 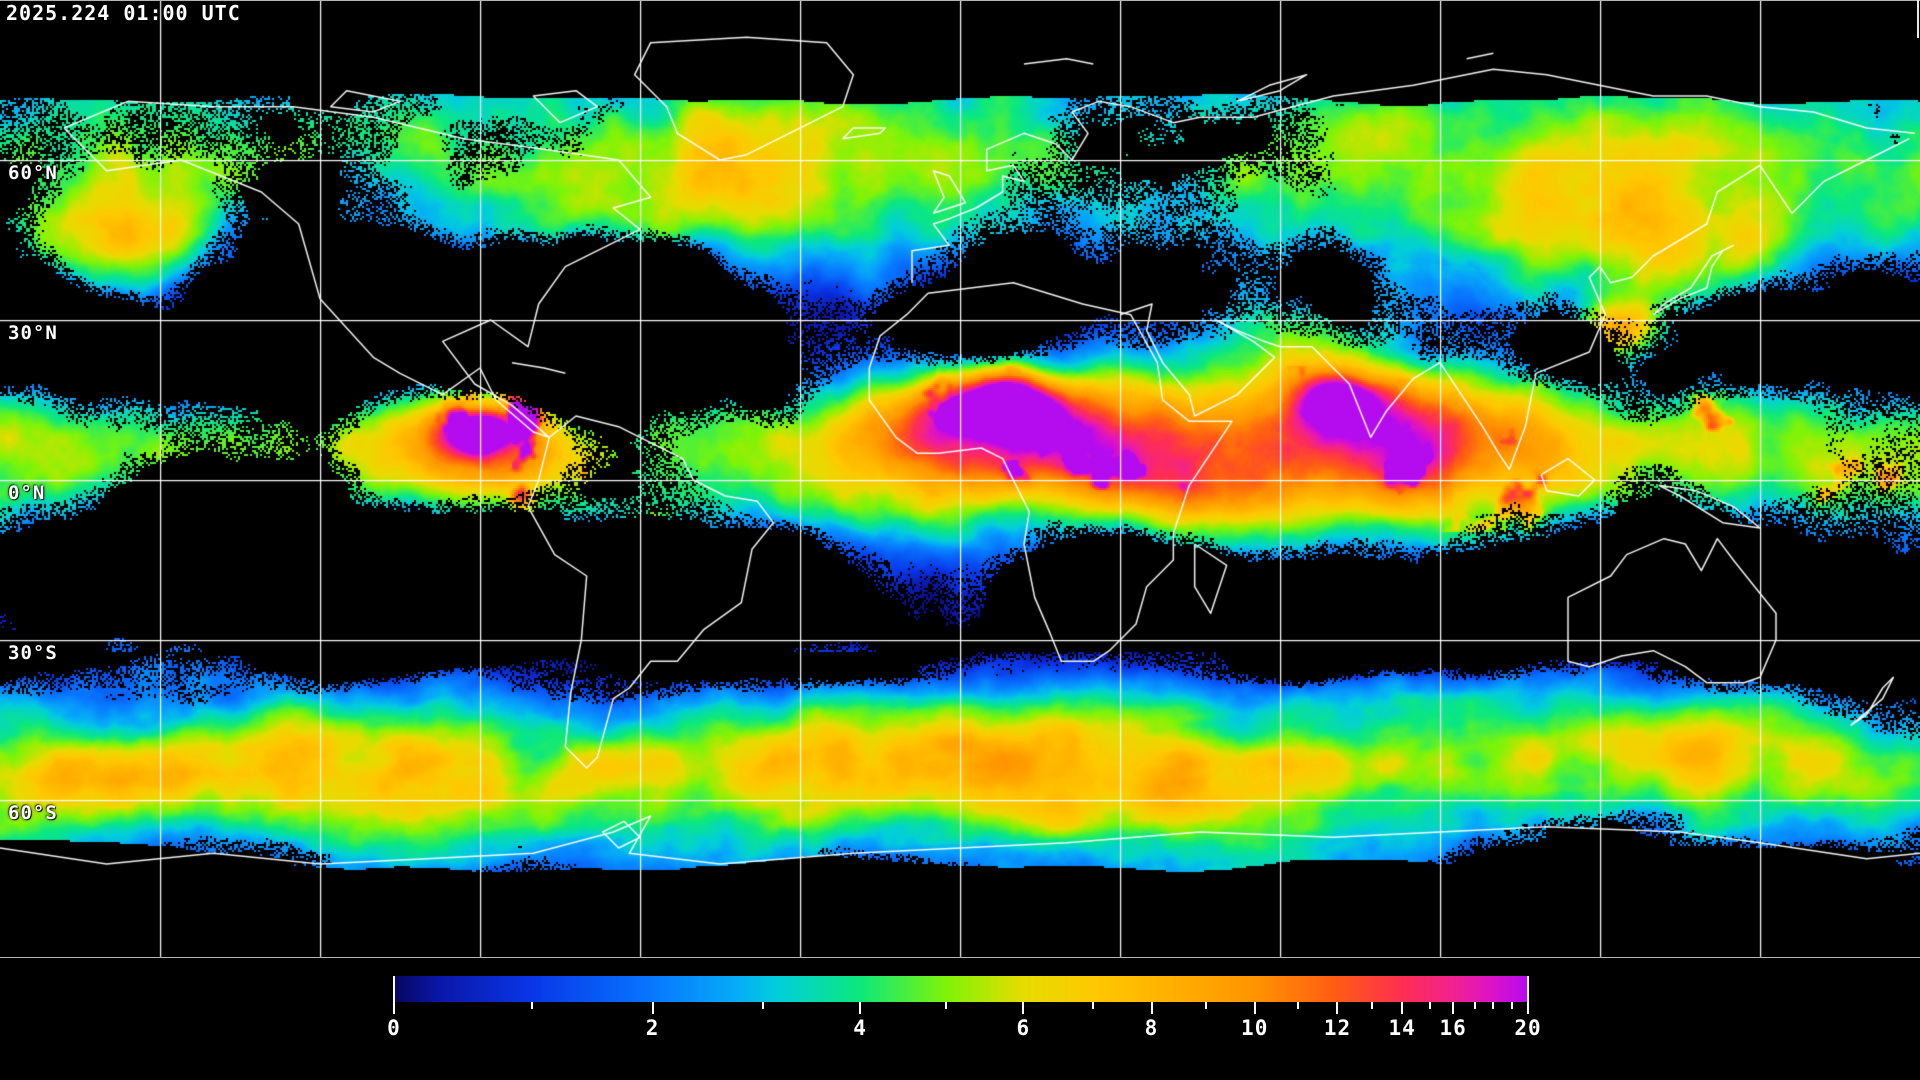 I want to click on colorbar-tick-label-14: 14, so click(x=1402, y=1028).